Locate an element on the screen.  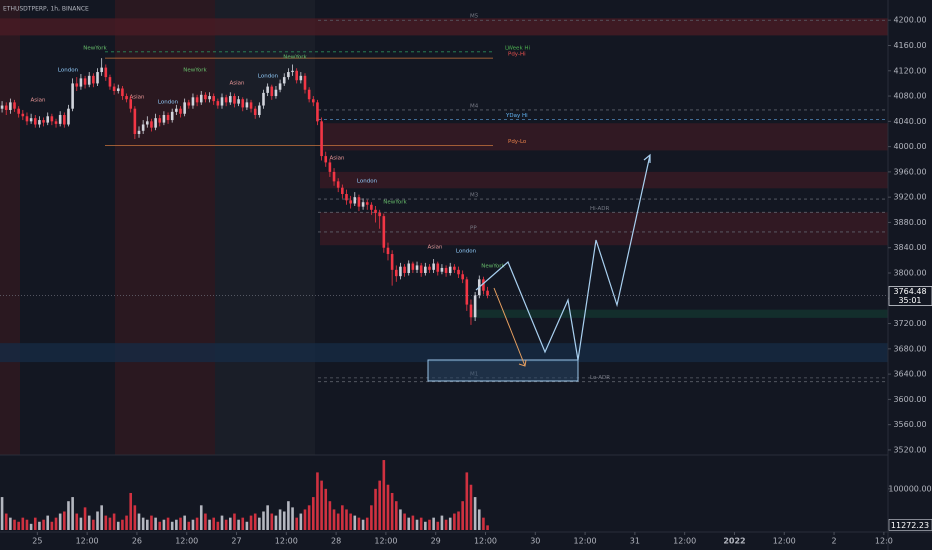
level-label: LWeek Hi is located at coordinates (518, 48).